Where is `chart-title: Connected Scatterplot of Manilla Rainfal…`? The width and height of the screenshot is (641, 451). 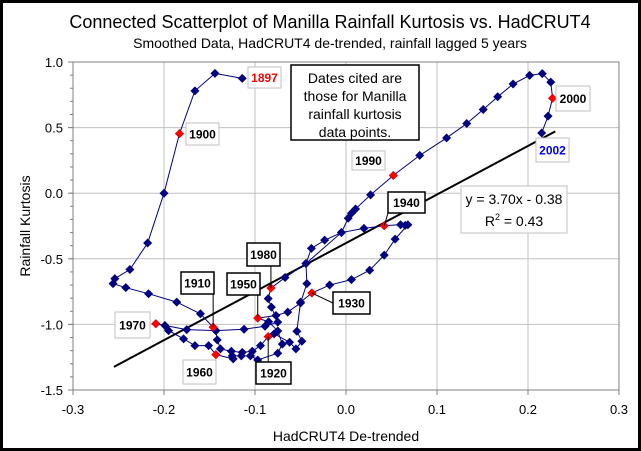
chart-title: Connected Scatterplot of Manilla Rainfal… is located at coordinates (329, 22).